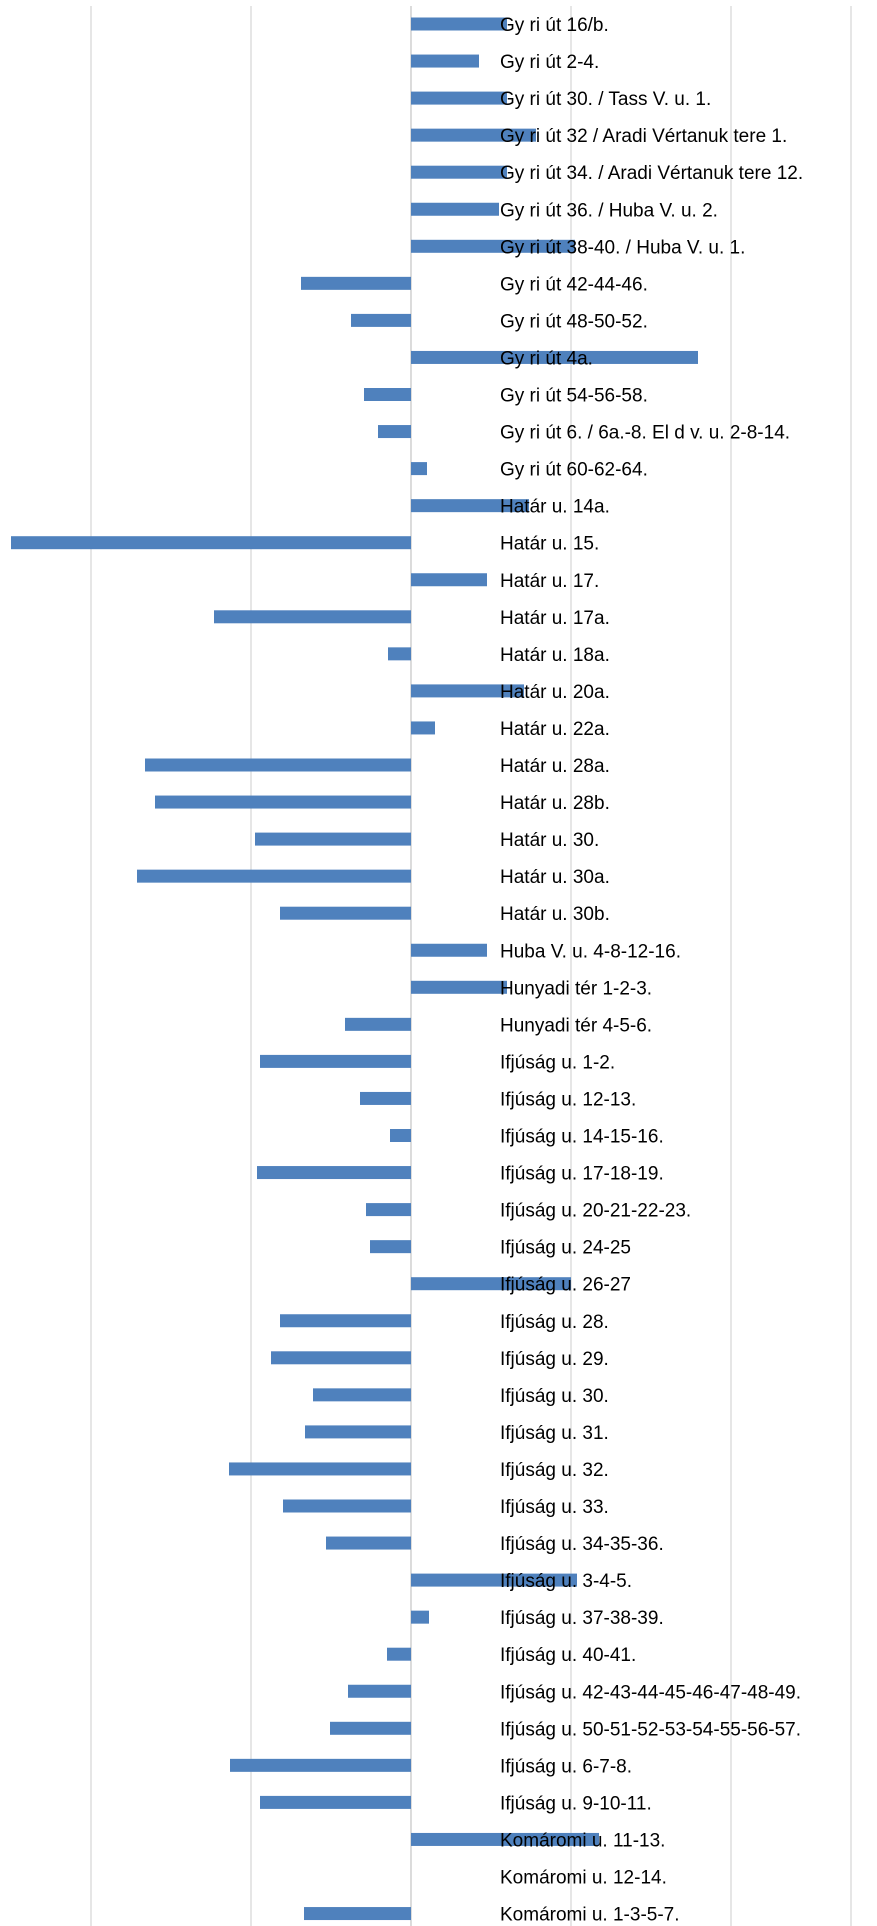 This screenshot has width=877, height=1926. What do you see at coordinates (549, 544) in the screenshot?
I see `category-label: Határ u. 15.` at bounding box center [549, 544].